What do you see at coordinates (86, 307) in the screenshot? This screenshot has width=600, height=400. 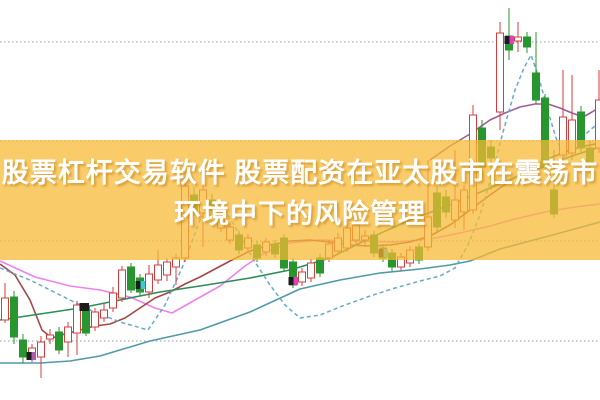 I see `signal-marker-black` at bounding box center [86, 307].